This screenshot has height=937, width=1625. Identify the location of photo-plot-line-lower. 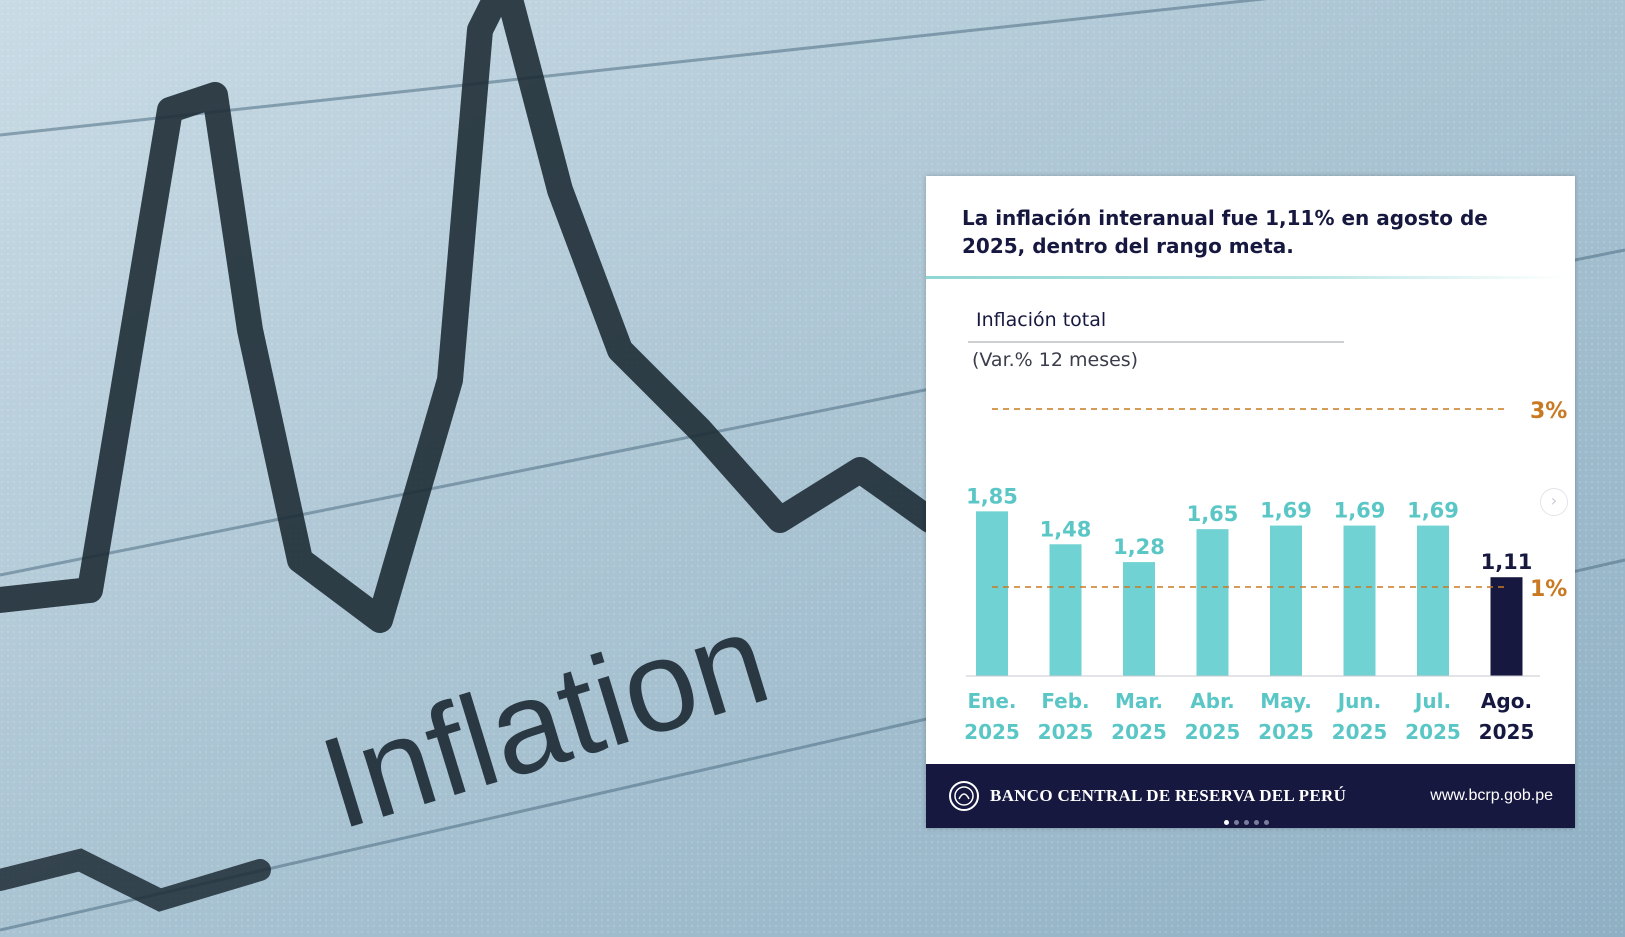
(135, 880).